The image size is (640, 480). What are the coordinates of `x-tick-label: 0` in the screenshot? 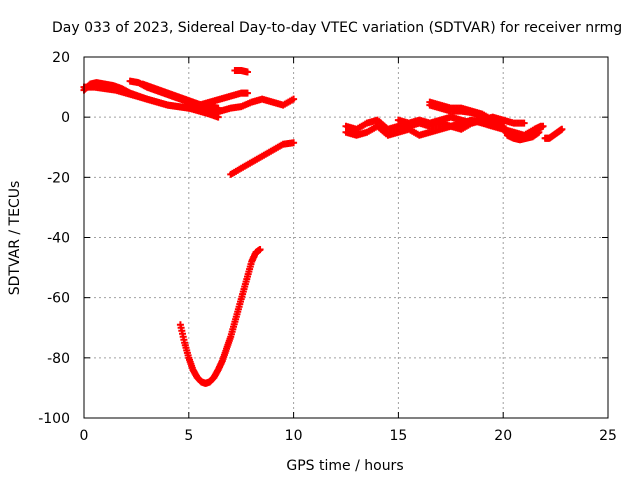 It's located at (84, 436).